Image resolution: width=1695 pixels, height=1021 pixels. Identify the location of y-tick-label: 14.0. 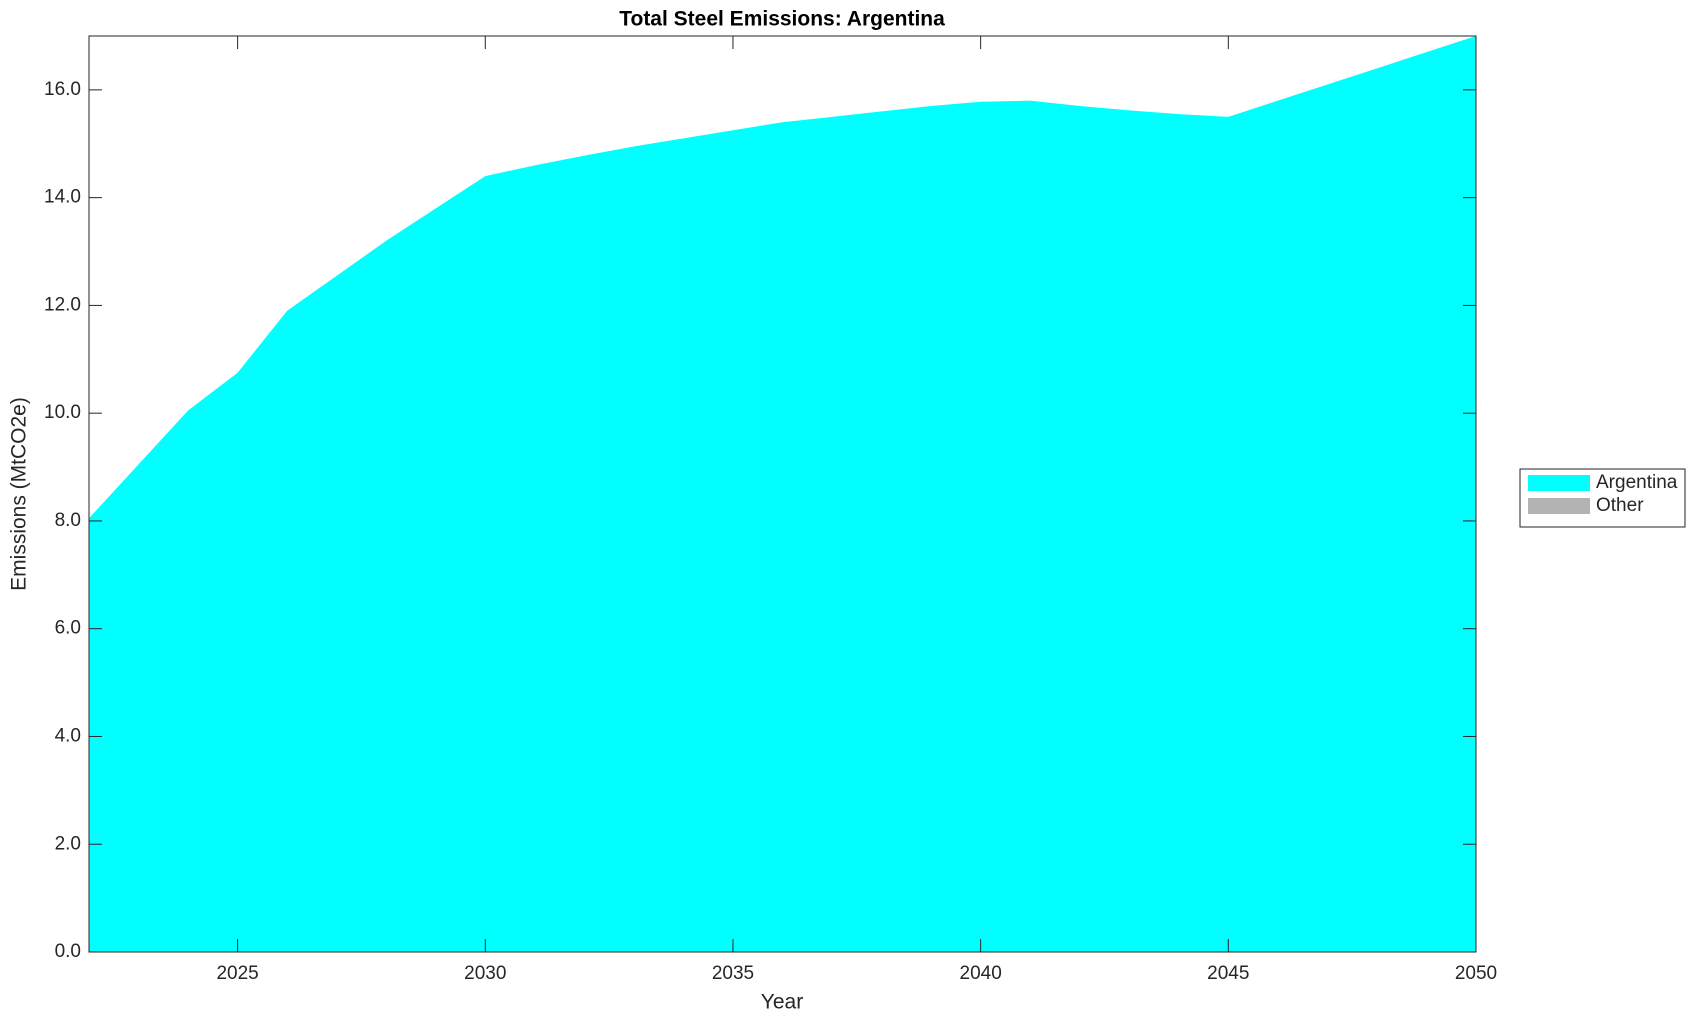
(62, 197).